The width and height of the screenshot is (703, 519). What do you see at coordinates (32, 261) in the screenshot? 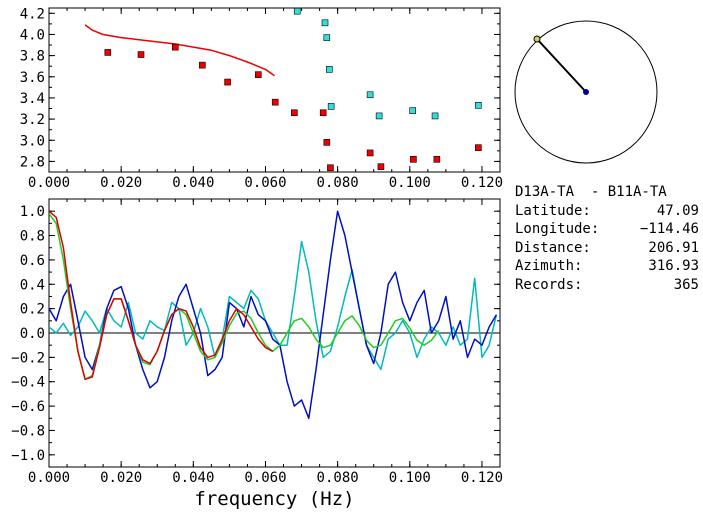
I see `y-tick-label: 0.6` at bounding box center [32, 261].